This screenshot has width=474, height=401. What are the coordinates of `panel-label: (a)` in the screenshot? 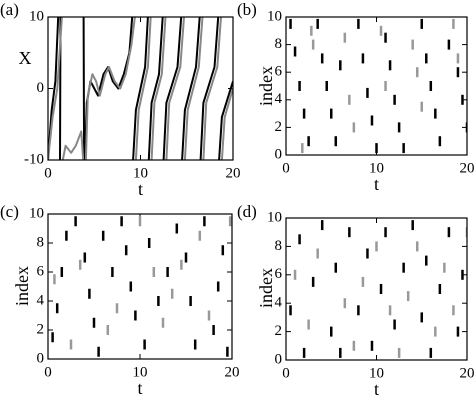 It's located at (9, 9).